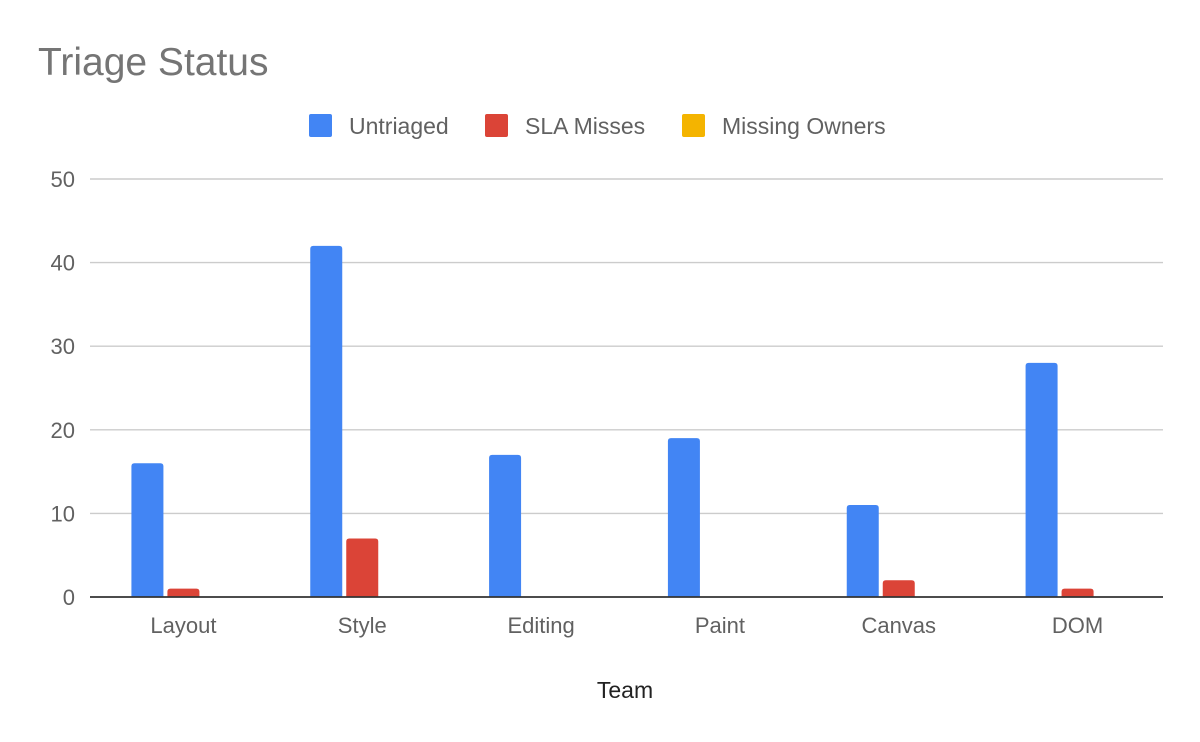  Describe the element at coordinates (183, 592) in the screenshot. I see `bar-sla-misses-layout` at that location.